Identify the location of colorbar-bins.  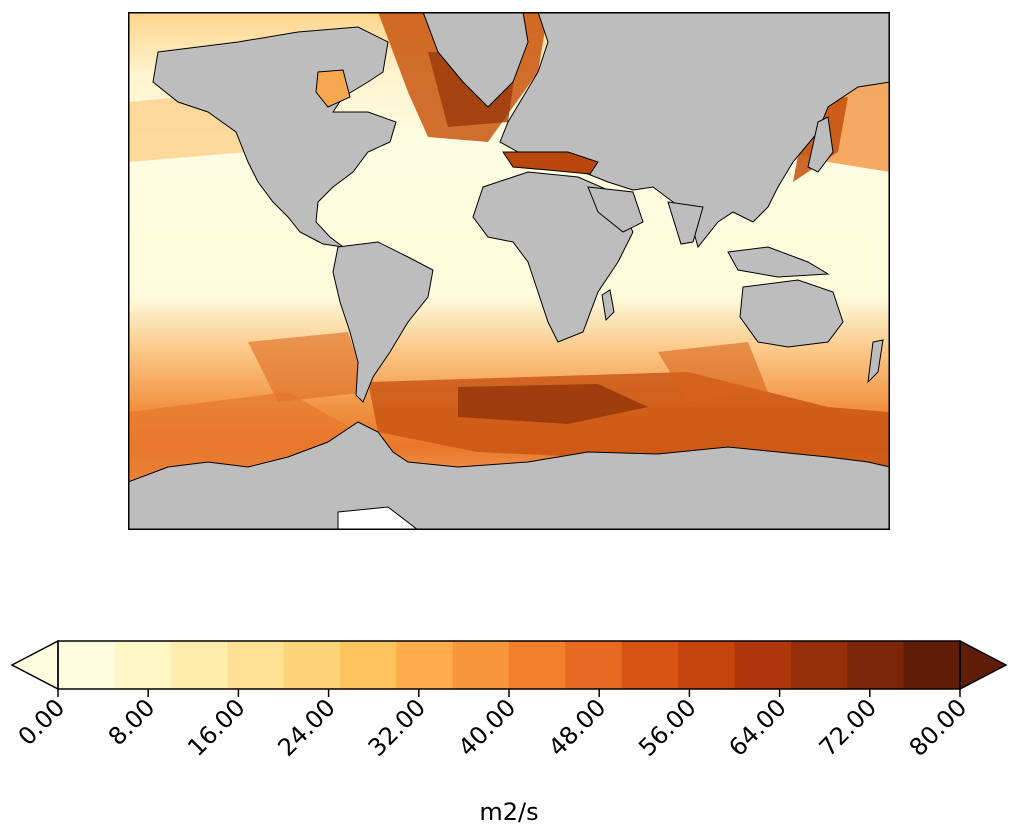
(509, 665).